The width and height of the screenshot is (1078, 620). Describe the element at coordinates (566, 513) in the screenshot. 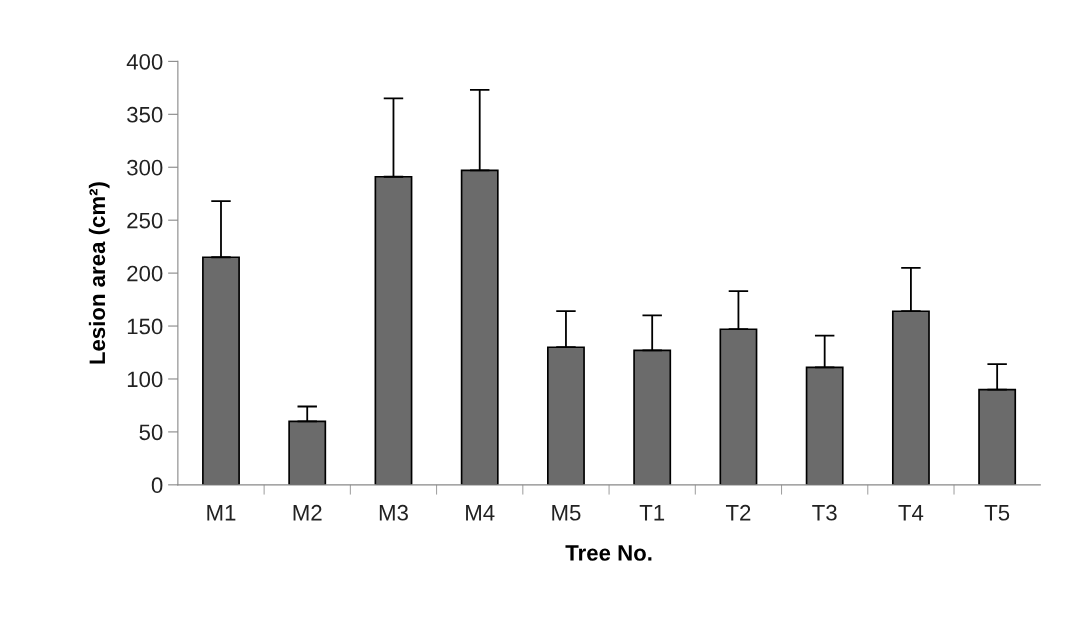

I see `x-tick-label: M5` at that location.